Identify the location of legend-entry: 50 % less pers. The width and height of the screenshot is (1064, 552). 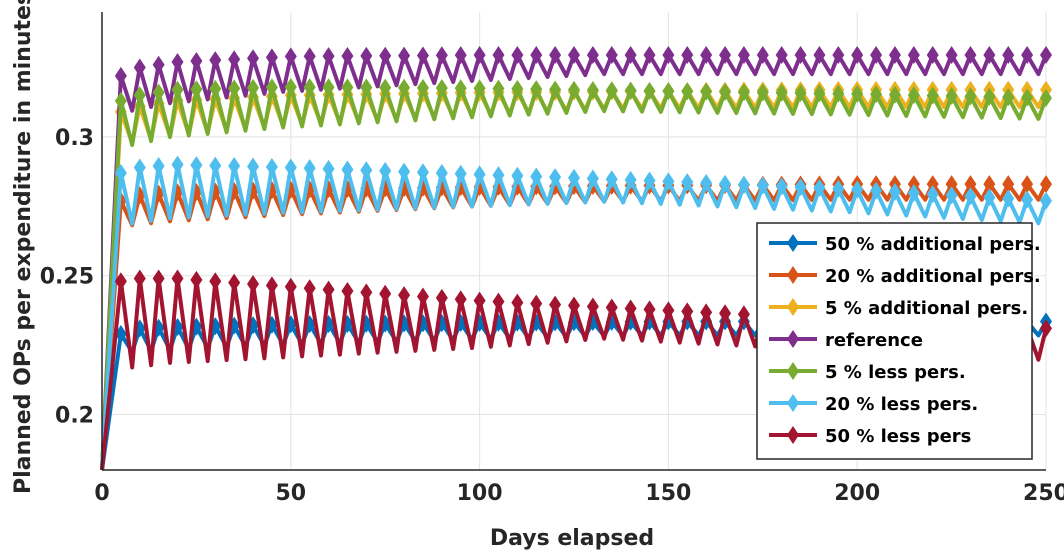
(898, 436).